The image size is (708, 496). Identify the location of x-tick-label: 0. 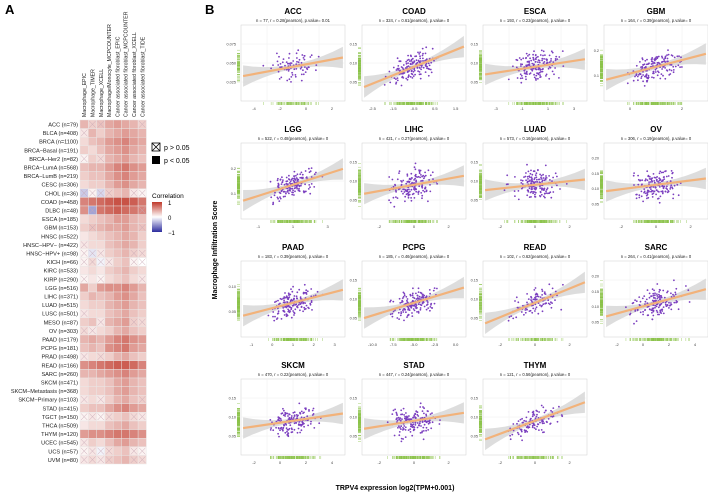
(306, 108).